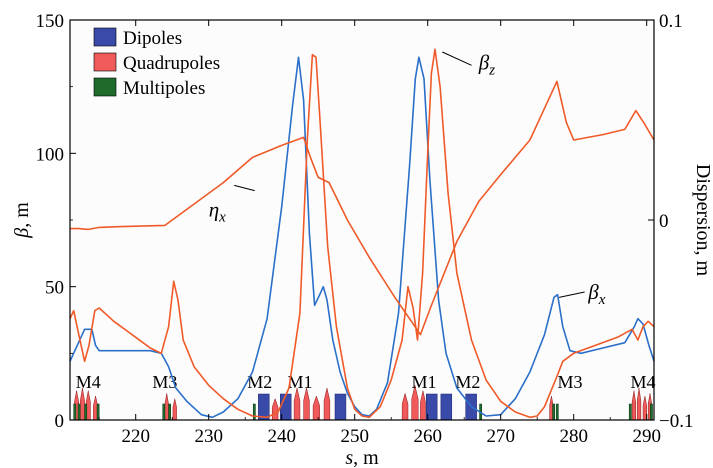 This screenshot has width=713, height=468. I want to click on legend-label: Quadrupoles, so click(171, 63).